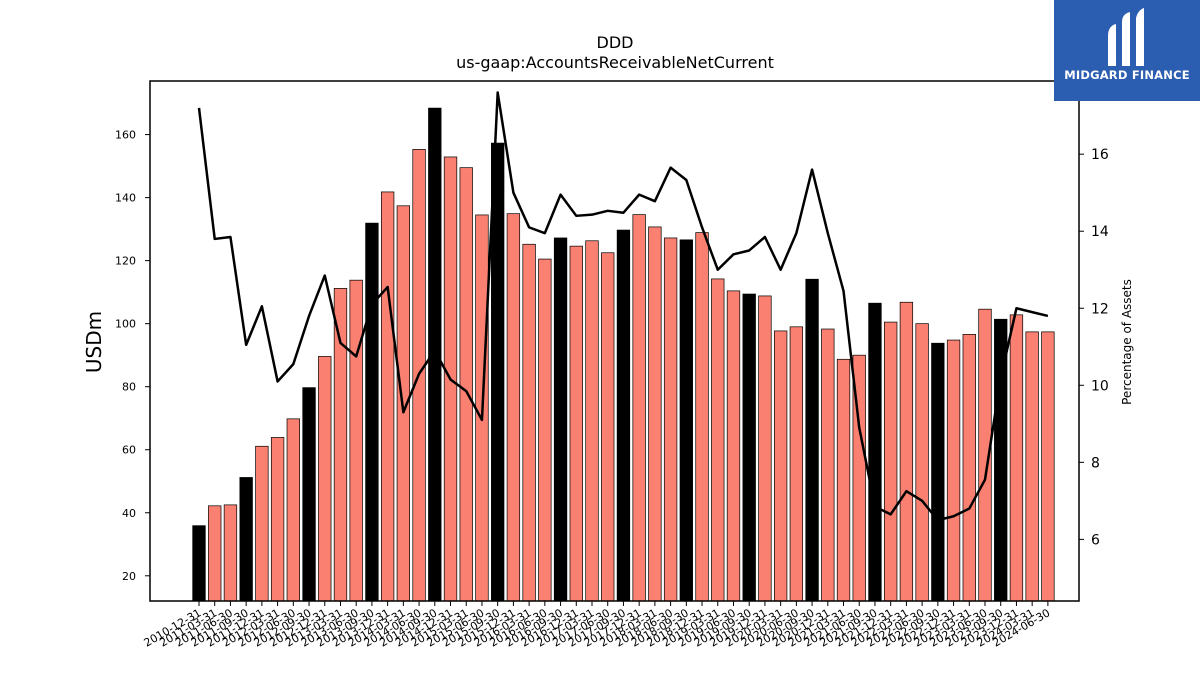 The image size is (1200, 675). What do you see at coordinates (125, 324) in the screenshot?
I see `y-tick-label: 100` at bounding box center [125, 324].